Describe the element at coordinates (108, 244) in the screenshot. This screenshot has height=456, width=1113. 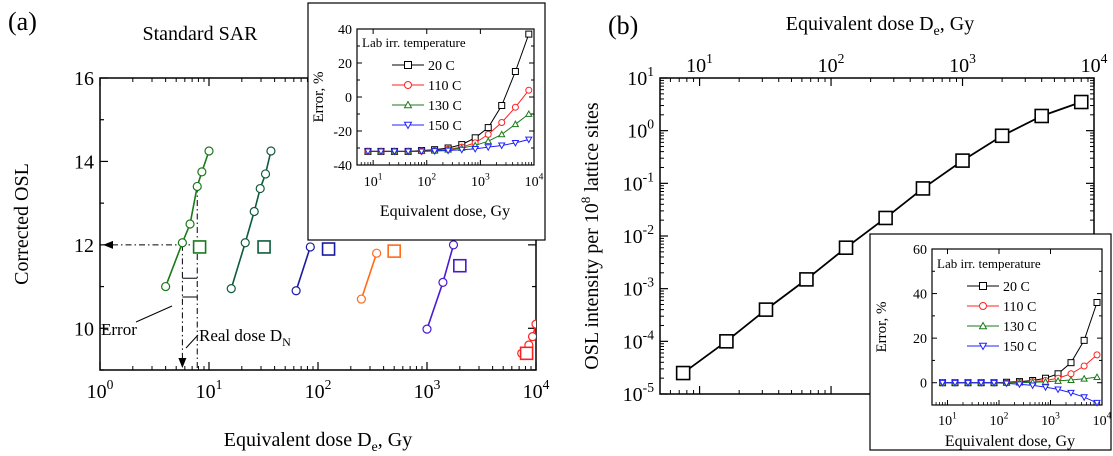
I see `guide-arrow-left` at that location.